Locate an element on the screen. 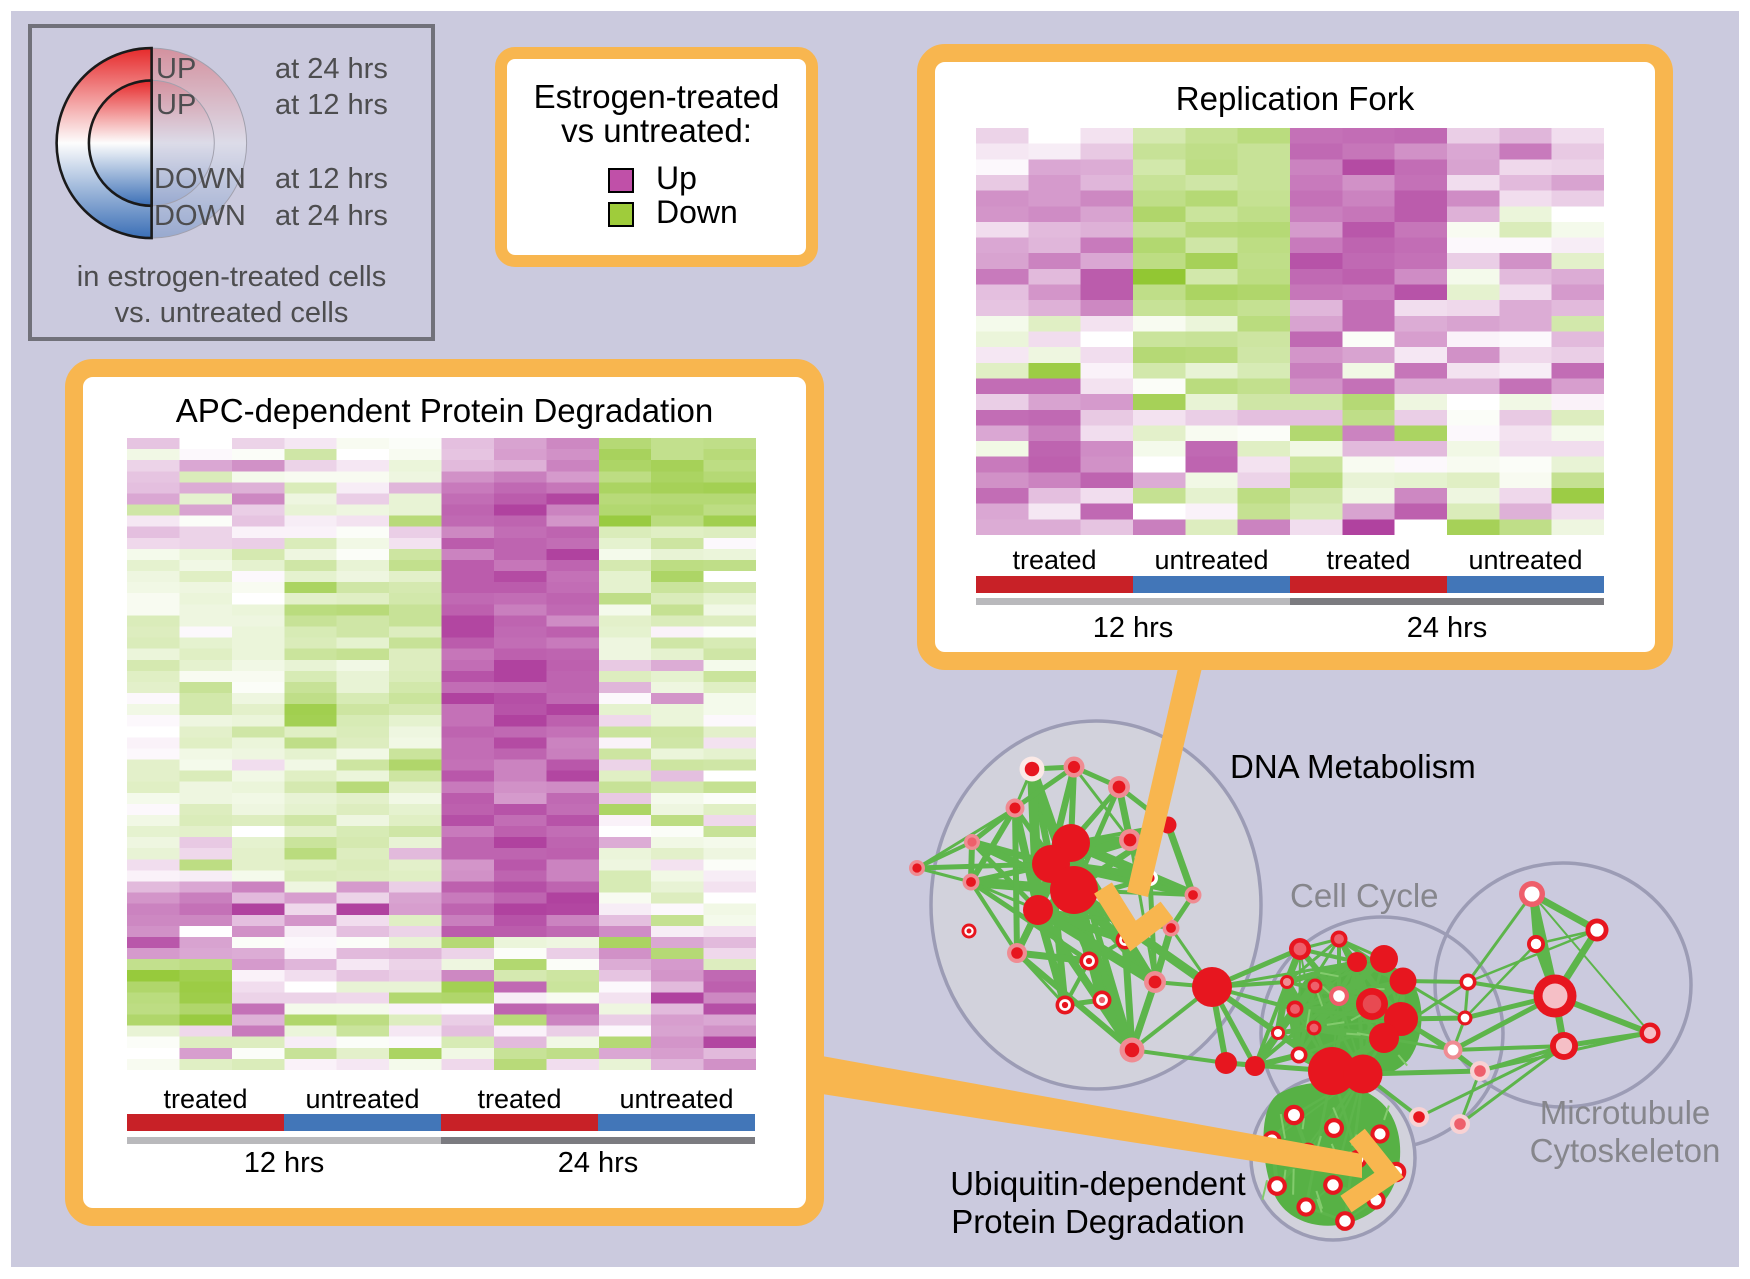 The image size is (1750, 1279). apc-cond-3: untreated is located at coordinates (676, 1099).